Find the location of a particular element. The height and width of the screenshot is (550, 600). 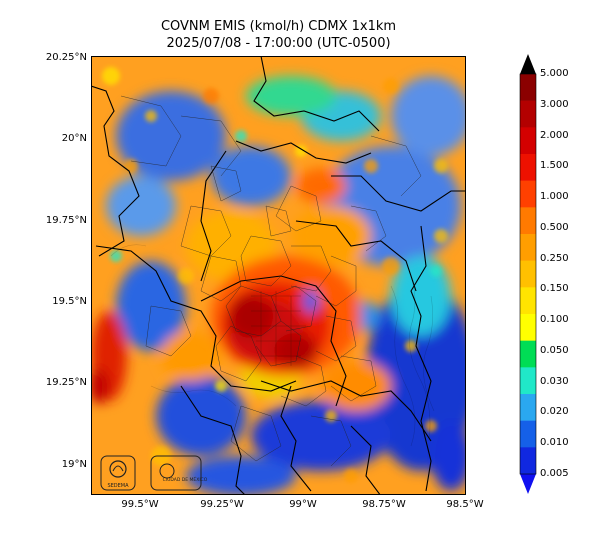

colorbar-label: 0.500 is located at coordinates (554, 227).